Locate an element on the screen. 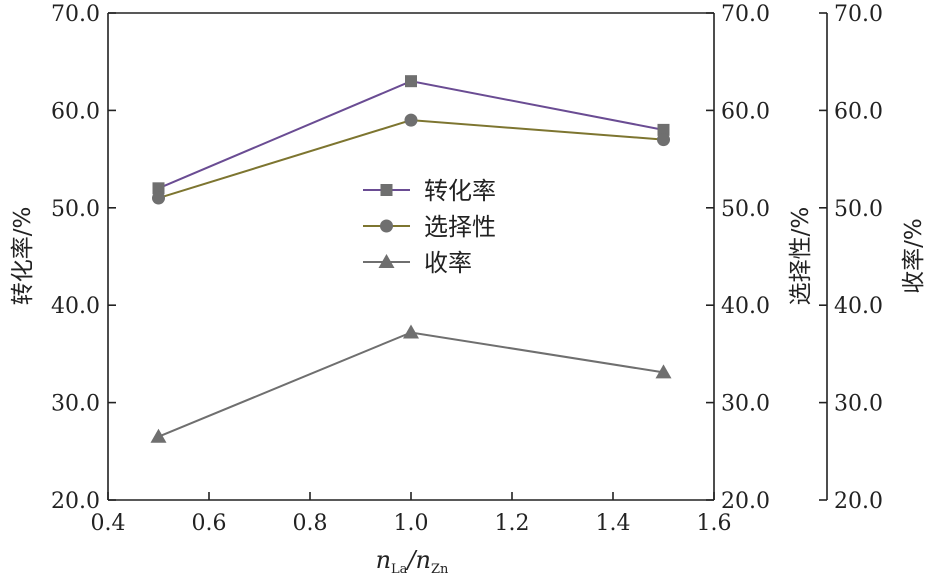 Image resolution: width=937 pixels, height=580 pixels. third-y-tick-label: 50.0 is located at coordinates (858, 209).